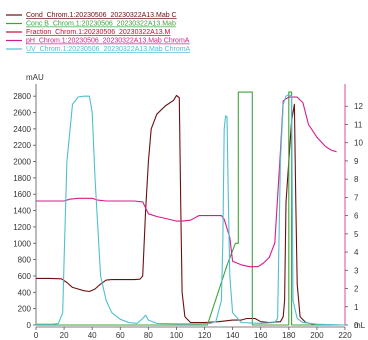  I want to click on y-tick-label: 1600, so click(22, 194).